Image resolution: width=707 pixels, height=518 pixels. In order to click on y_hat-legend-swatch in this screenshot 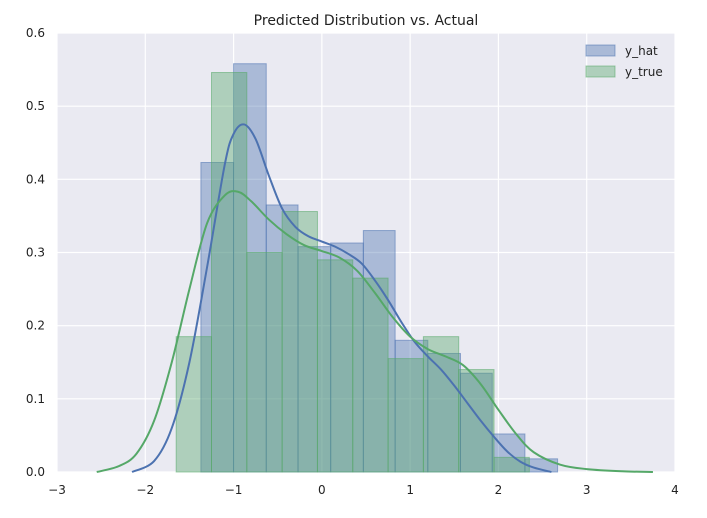, I will do `click(600, 50)`.